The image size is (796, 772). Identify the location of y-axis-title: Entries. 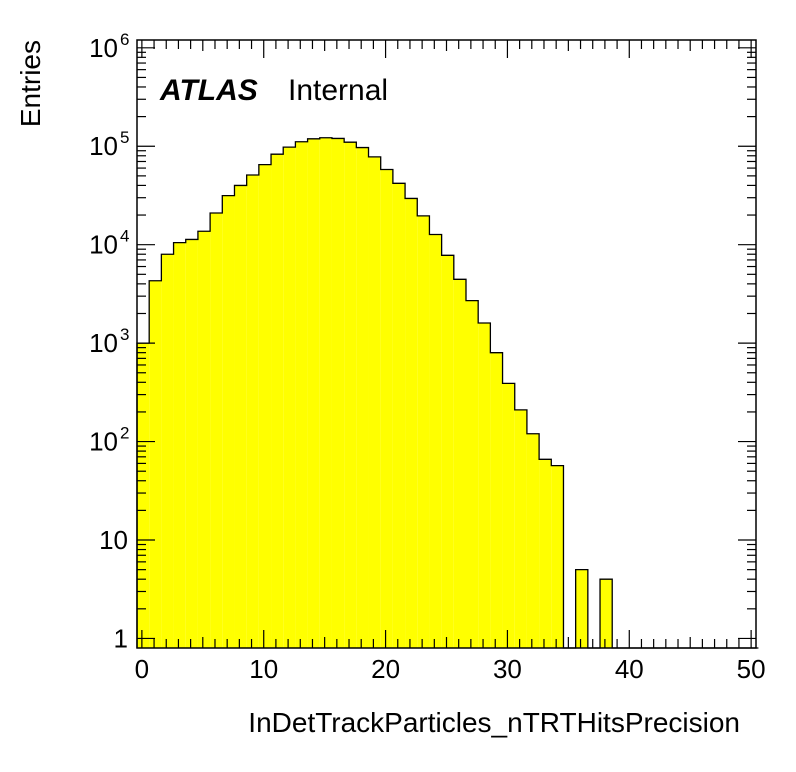
(30, 83).